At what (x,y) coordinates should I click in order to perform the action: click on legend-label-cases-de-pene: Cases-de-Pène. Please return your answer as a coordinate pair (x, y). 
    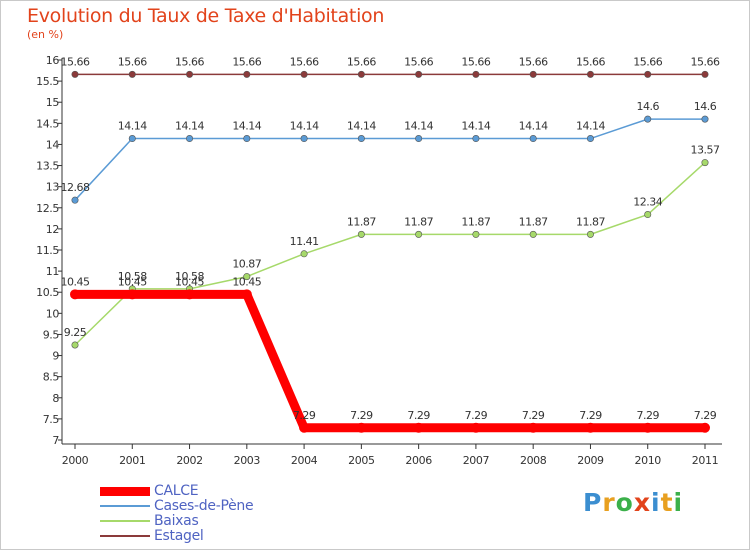
    Looking at the image, I should click on (204, 506).